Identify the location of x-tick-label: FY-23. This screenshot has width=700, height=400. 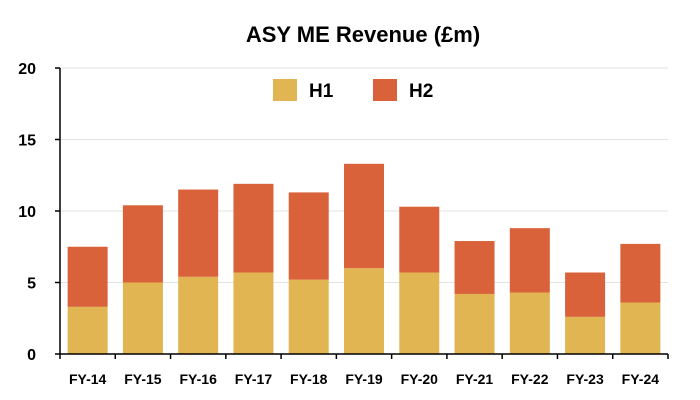
(585, 379).